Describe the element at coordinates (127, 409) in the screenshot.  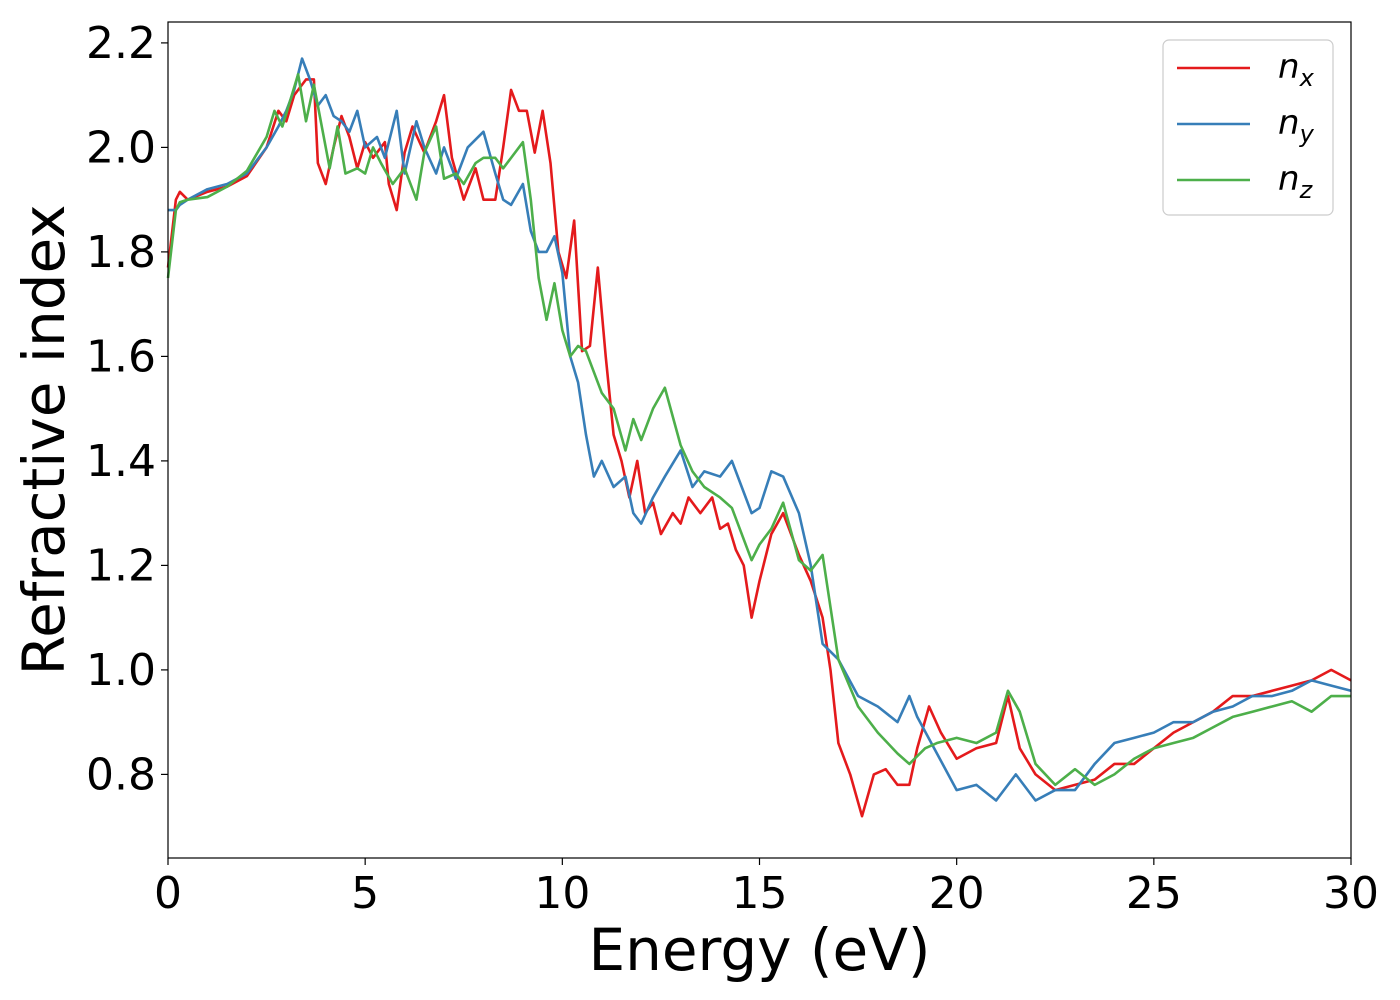
I see `y-axis-ticks: 0.8 1.0 1.2 1.4 1.6 1.8 2.0 2.2` at that location.